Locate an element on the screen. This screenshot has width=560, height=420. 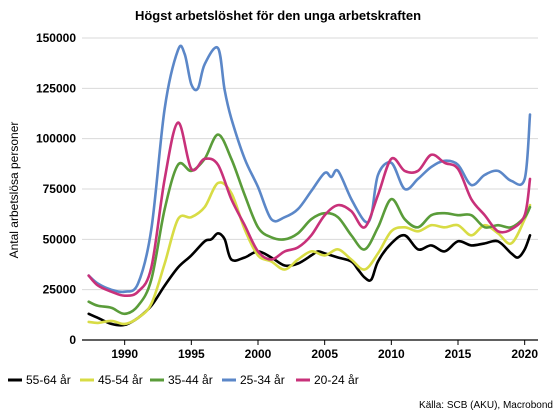
x-tick-label: 2020 is located at coordinates (524, 354).